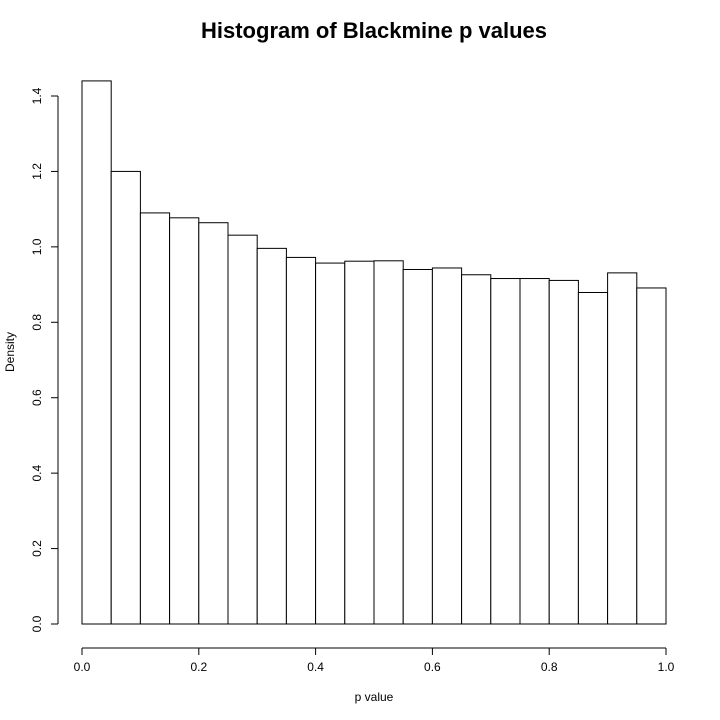 Image resolution: width=720 pixels, height=720 pixels. Describe the element at coordinates (10, 352) in the screenshot. I see `y-axis-label: Density` at that location.